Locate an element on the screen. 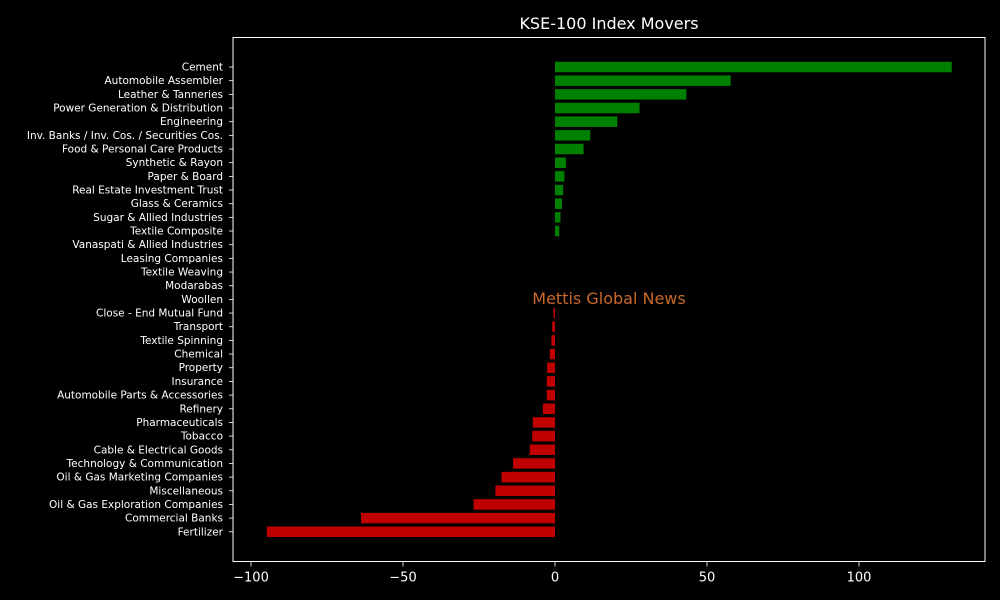 The width and height of the screenshot is (1000, 600). category-label-engineering: Engineering is located at coordinates (191, 122).